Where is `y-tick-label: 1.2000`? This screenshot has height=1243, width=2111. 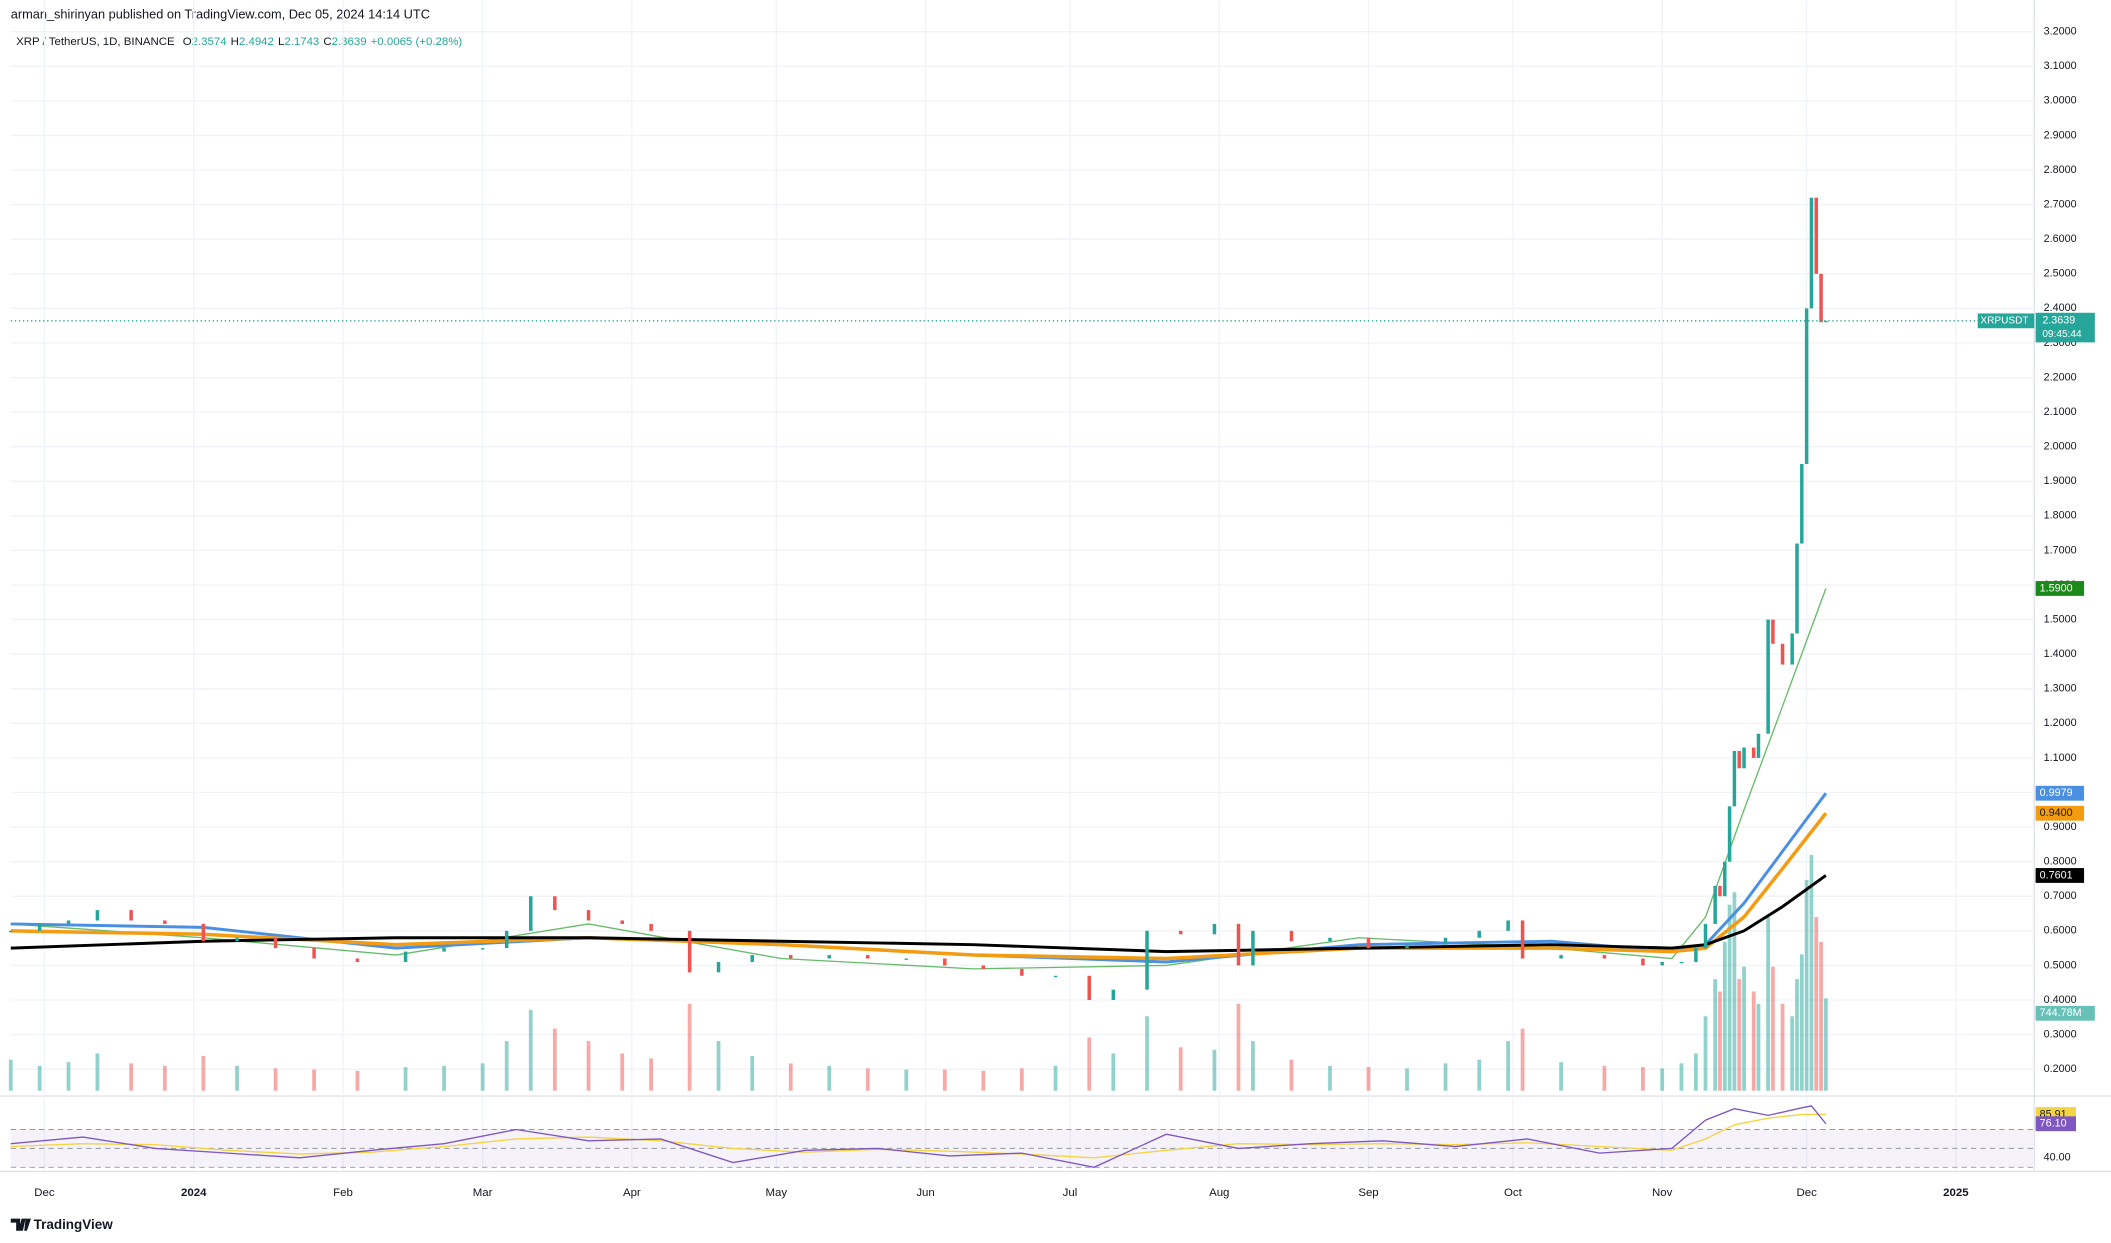
y-tick-label: 1.2000 is located at coordinates (2060, 723).